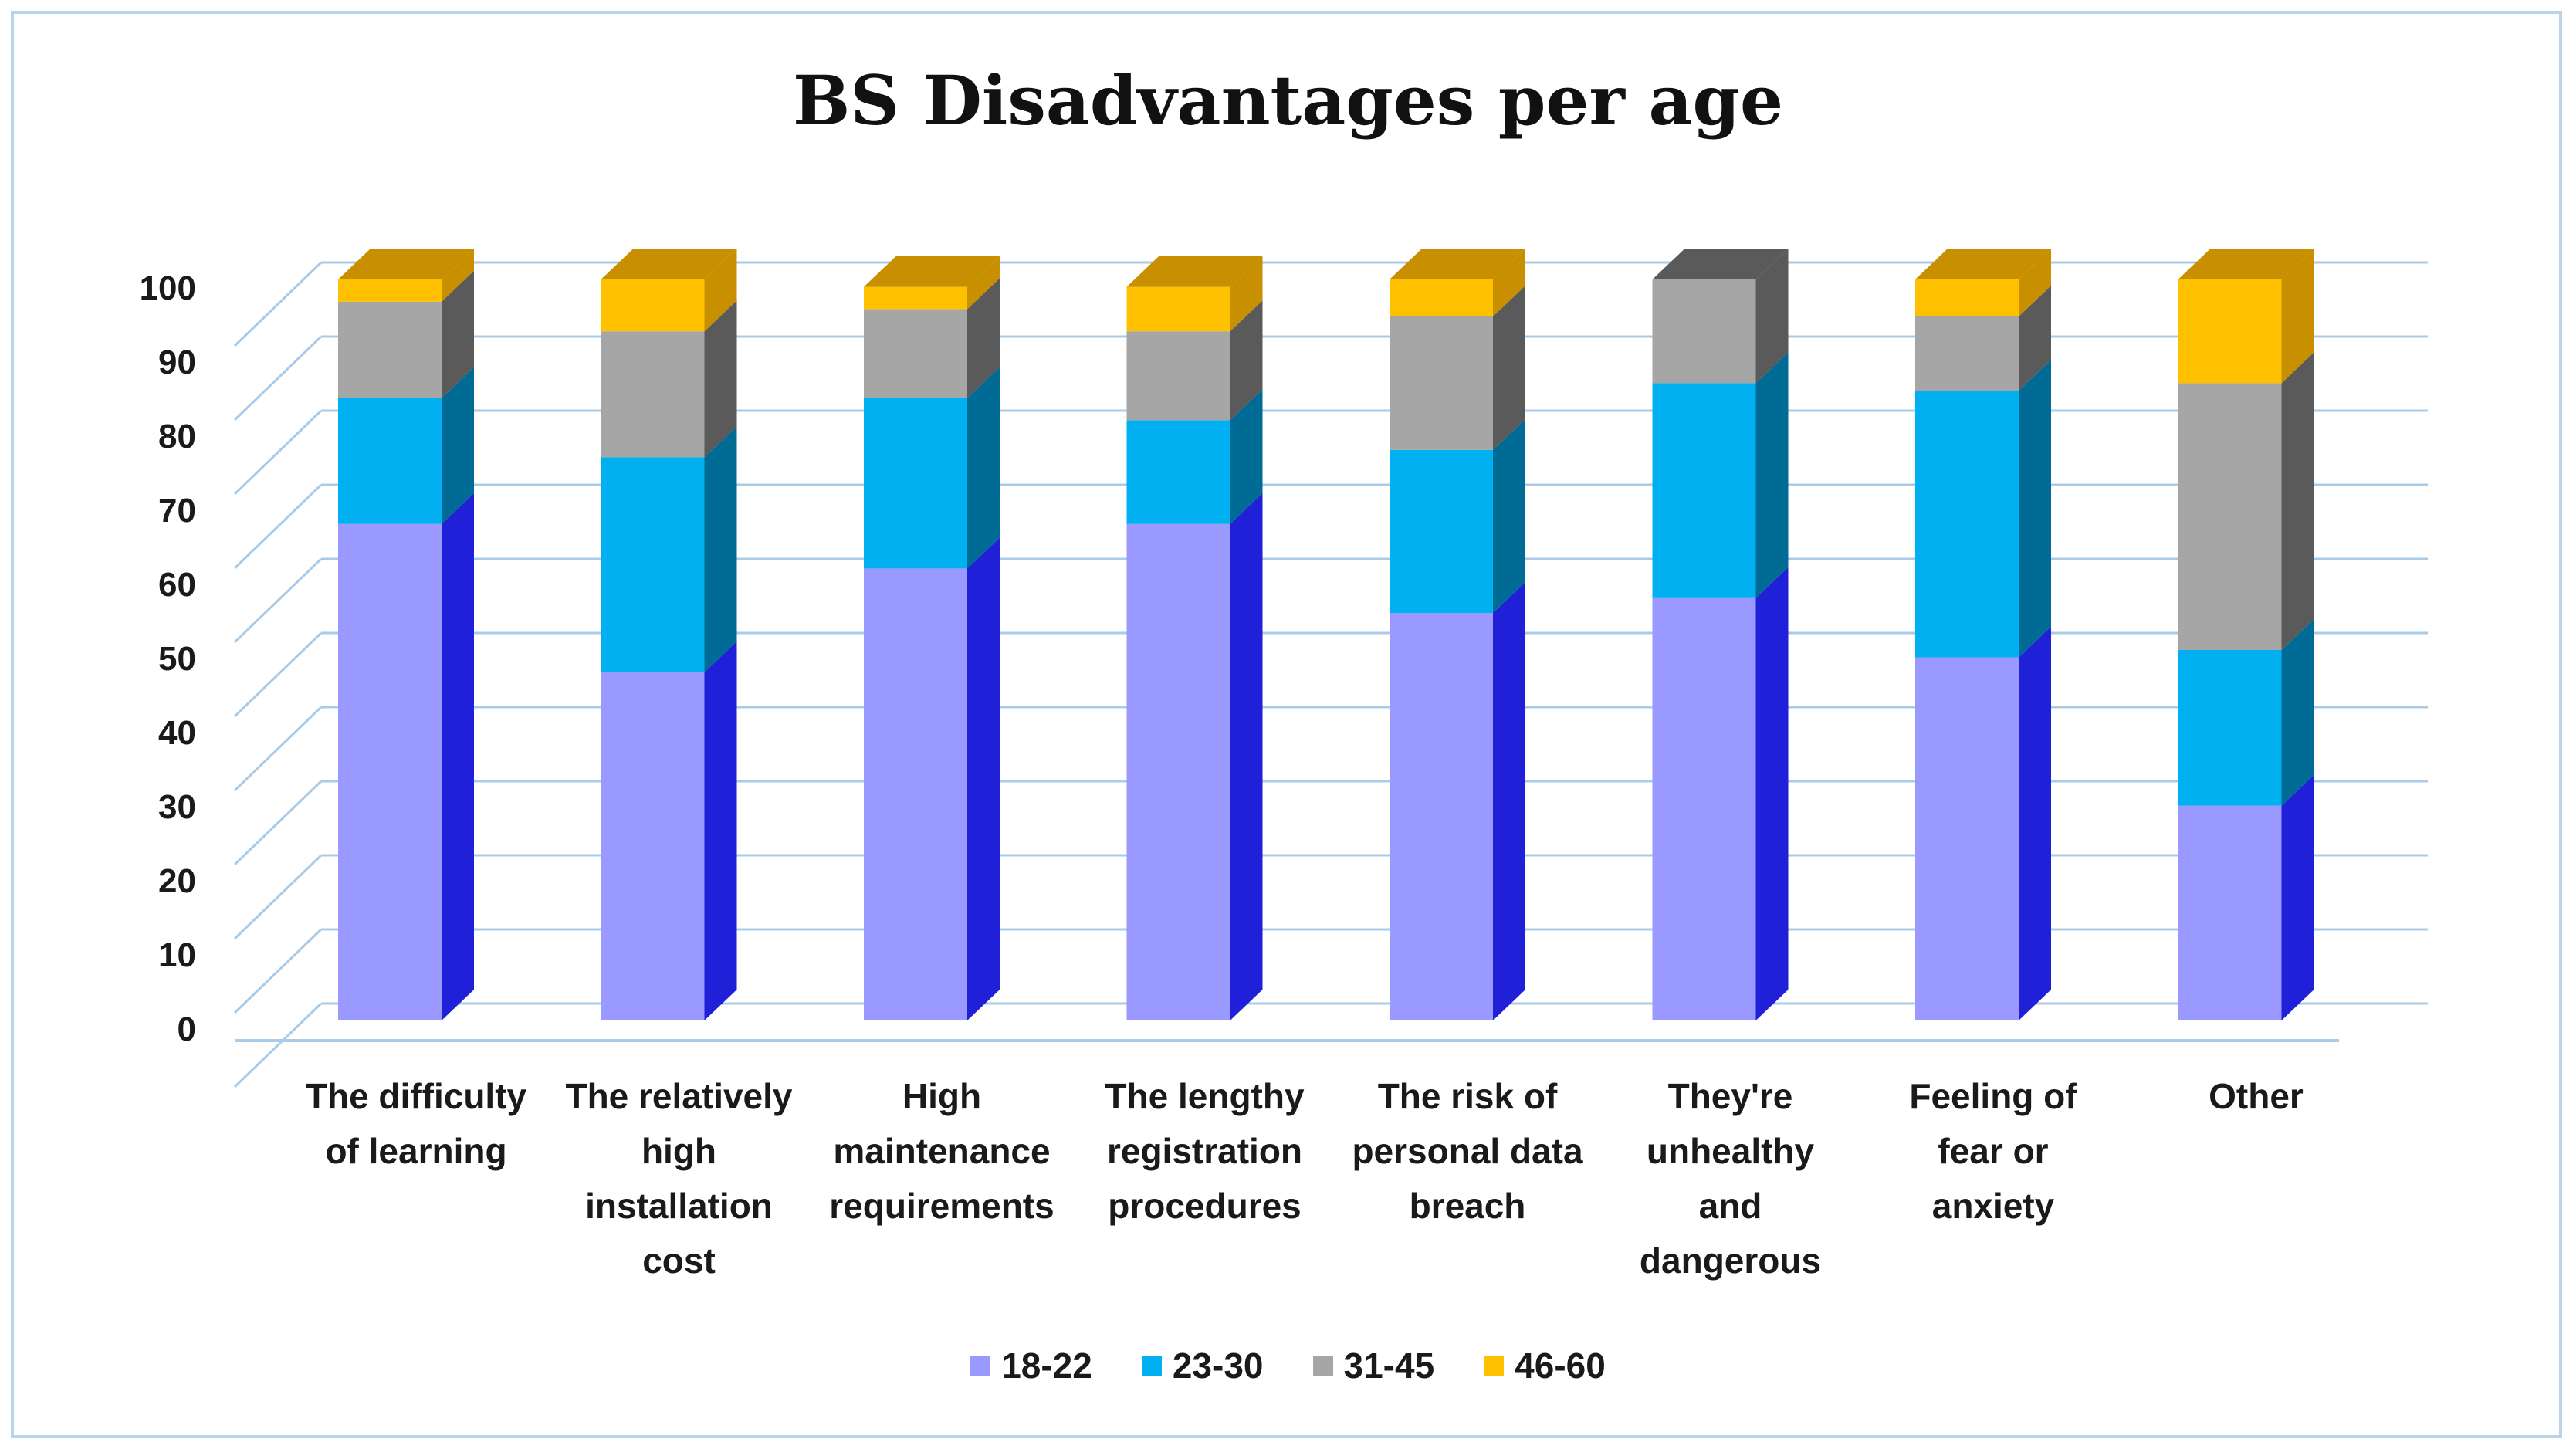 The image size is (2576, 1452). Describe the element at coordinates (1468, 1096) in the screenshot. I see `category-label-line: The risk of` at that location.